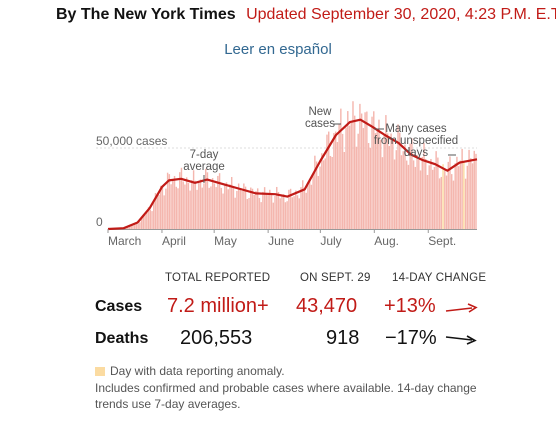 The height and width of the screenshot is (421, 556). I want to click on y-tick-label: 0, so click(99, 222).